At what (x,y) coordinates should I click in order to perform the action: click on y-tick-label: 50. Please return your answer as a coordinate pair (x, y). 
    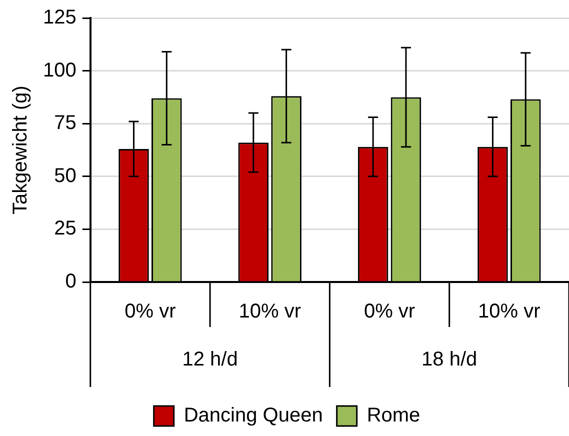
    Looking at the image, I should click on (65, 175).